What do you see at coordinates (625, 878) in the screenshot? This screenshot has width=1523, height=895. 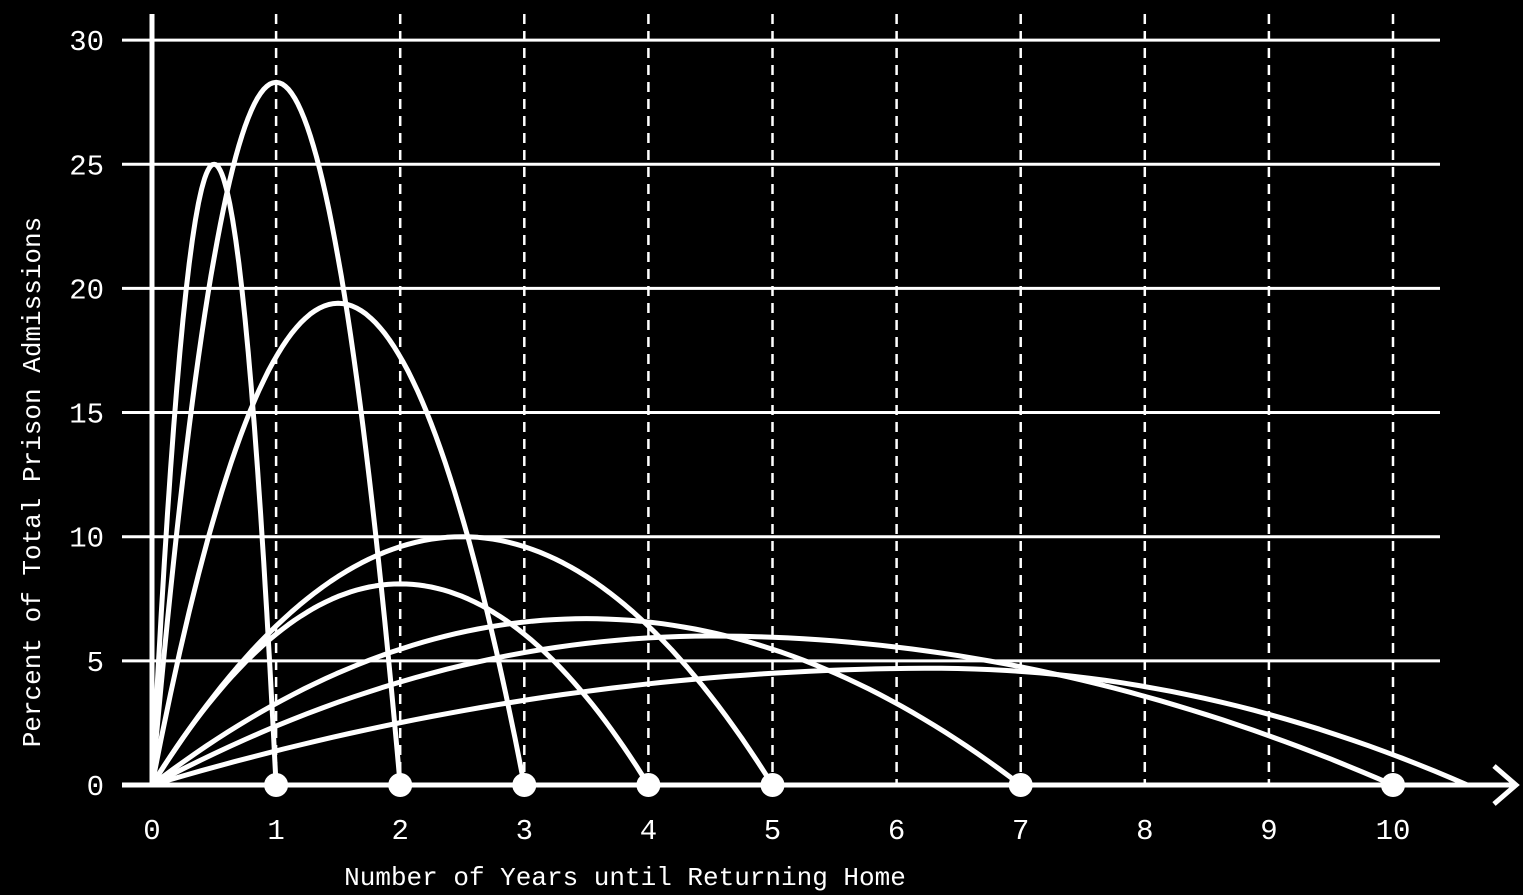 I see `x-axis-label: Number of Years until Returning Home` at bounding box center [625, 878].